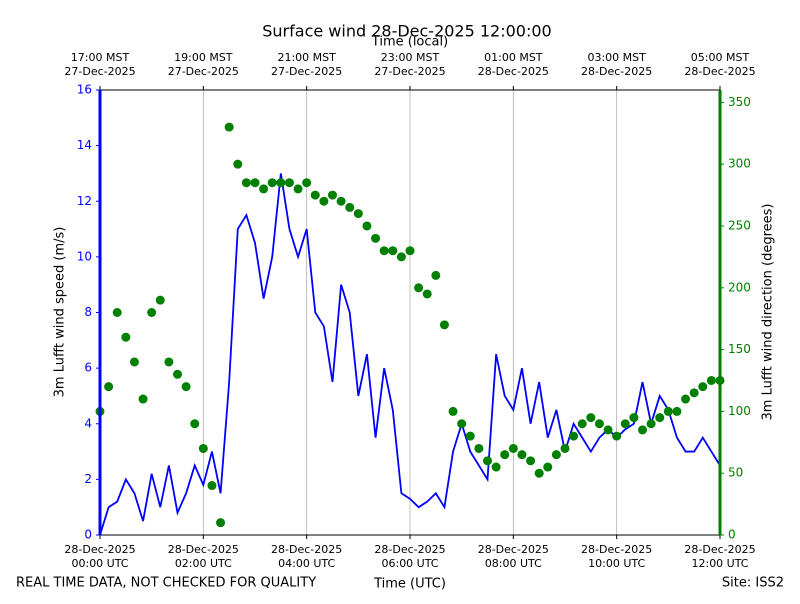 The width and height of the screenshot is (800, 604). What do you see at coordinates (88, 423) in the screenshot?
I see `y-tick-label: 4` at bounding box center [88, 423].